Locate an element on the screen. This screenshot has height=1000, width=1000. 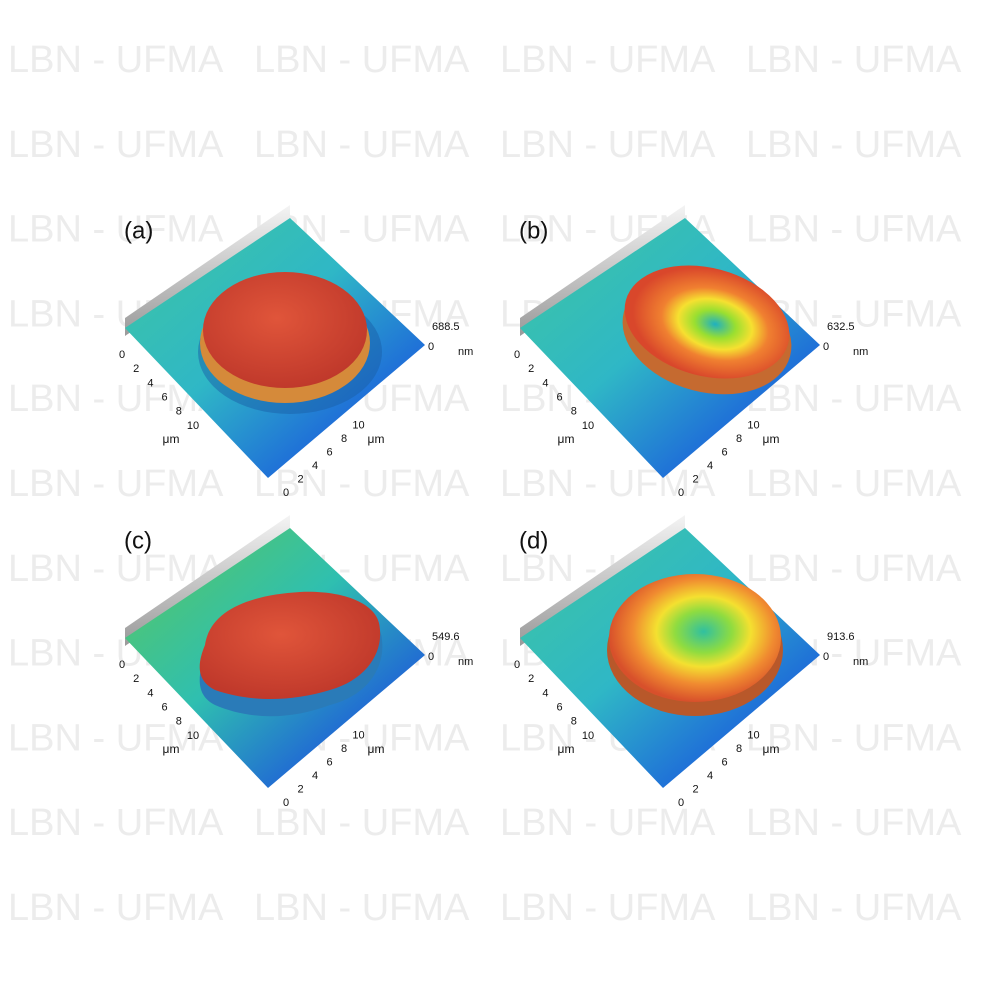
z-max-label: 632.5 is located at coordinates (841, 327).